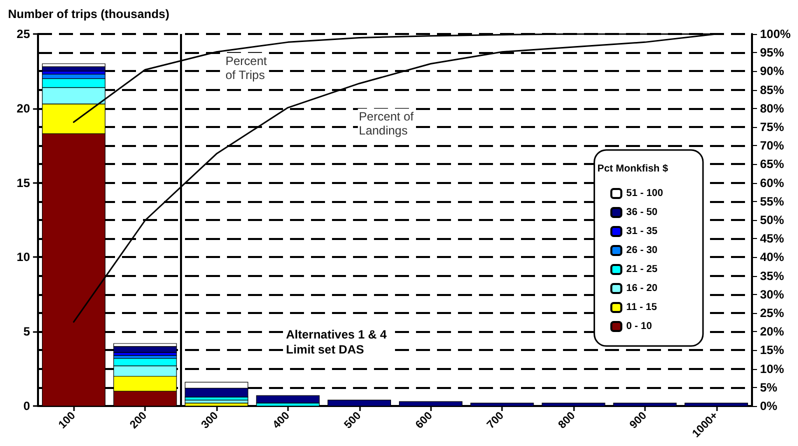  Describe the element at coordinates (642, 231) in the screenshot. I see `legend-label: 31 - 35` at that location.